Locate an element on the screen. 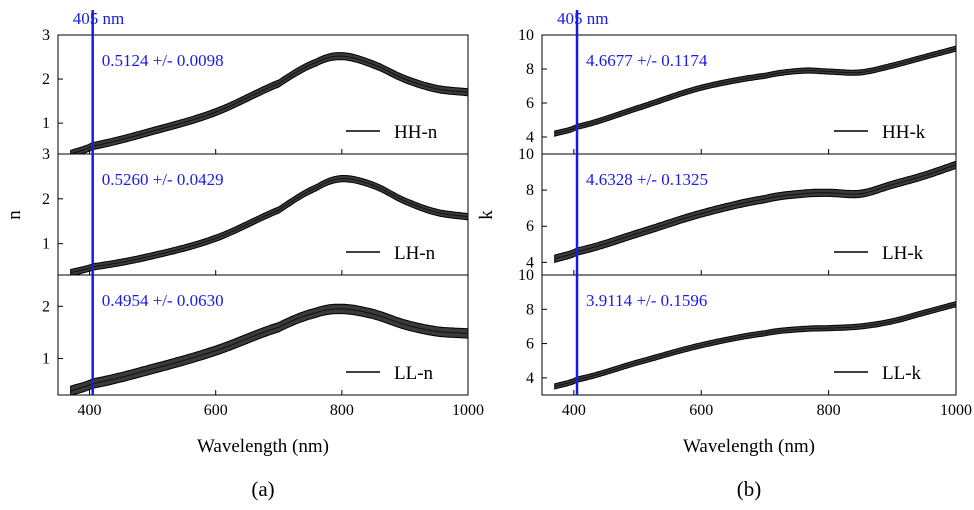 This screenshot has width=974, height=510. legend-label: HH-k is located at coordinates (904, 132).